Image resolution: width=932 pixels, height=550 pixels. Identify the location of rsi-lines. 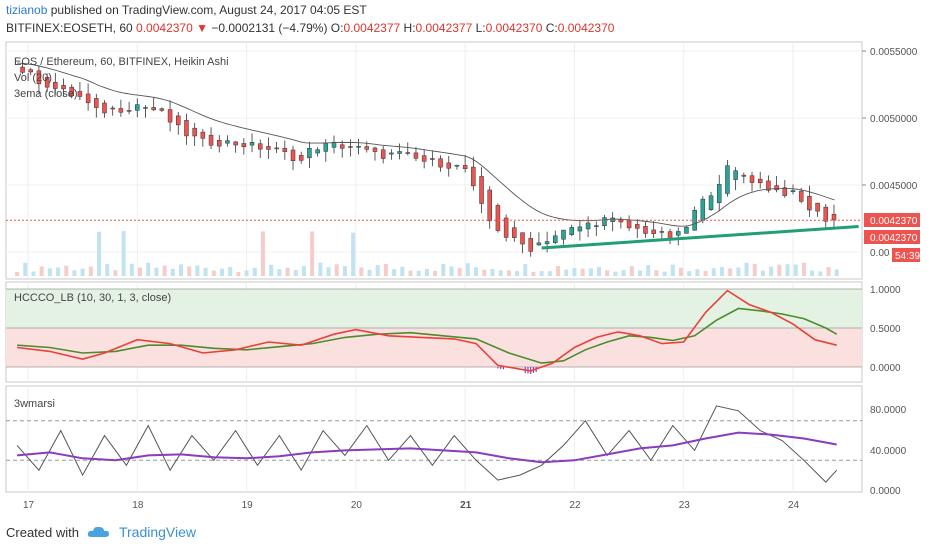
(434, 444).